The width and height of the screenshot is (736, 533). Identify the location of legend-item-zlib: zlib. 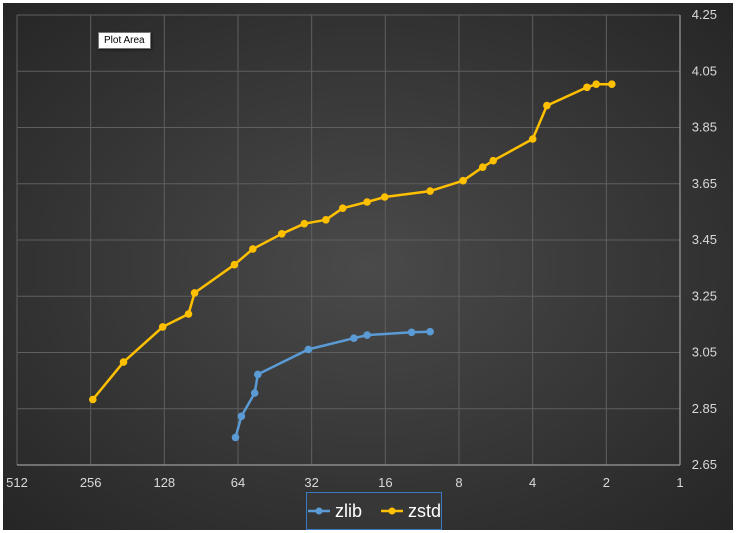
(334, 511).